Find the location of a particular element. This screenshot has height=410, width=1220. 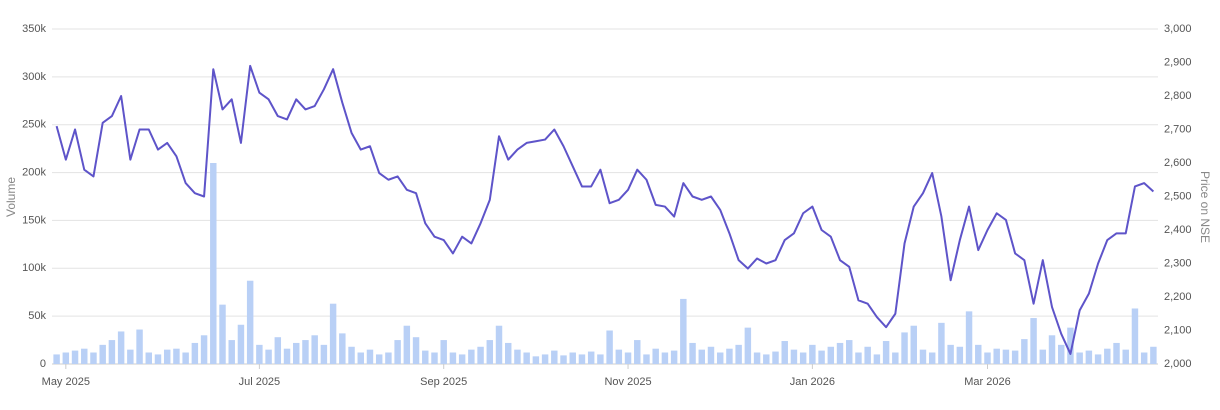

x-tick-label: May 2025 is located at coordinates (66, 382).